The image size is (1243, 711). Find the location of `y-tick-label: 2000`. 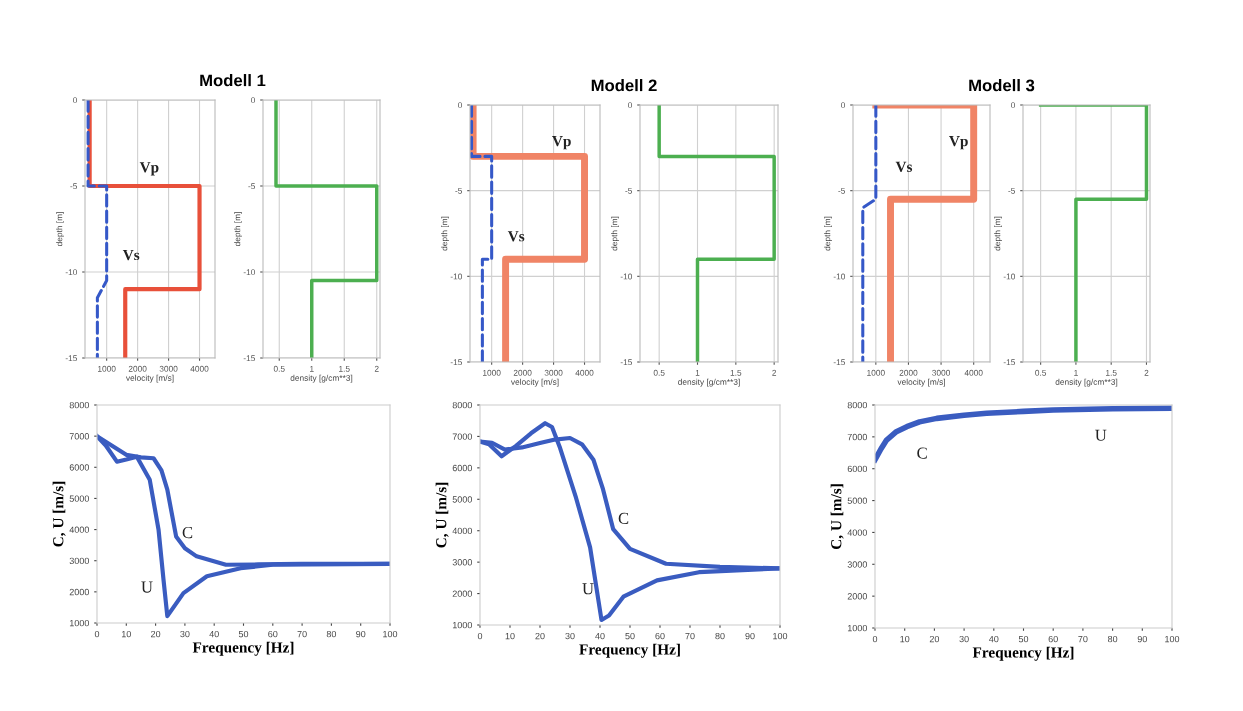

y-tick-label: 2000 is located at coordinates (79, 592).